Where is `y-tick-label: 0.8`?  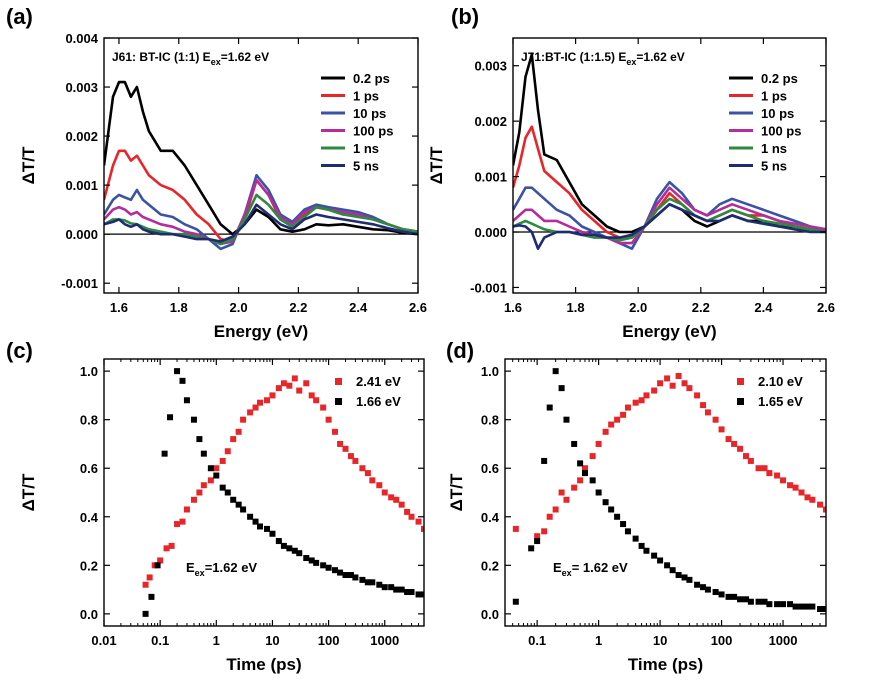 y-tick-label: 0.8 is located at coordinates (490, 420).